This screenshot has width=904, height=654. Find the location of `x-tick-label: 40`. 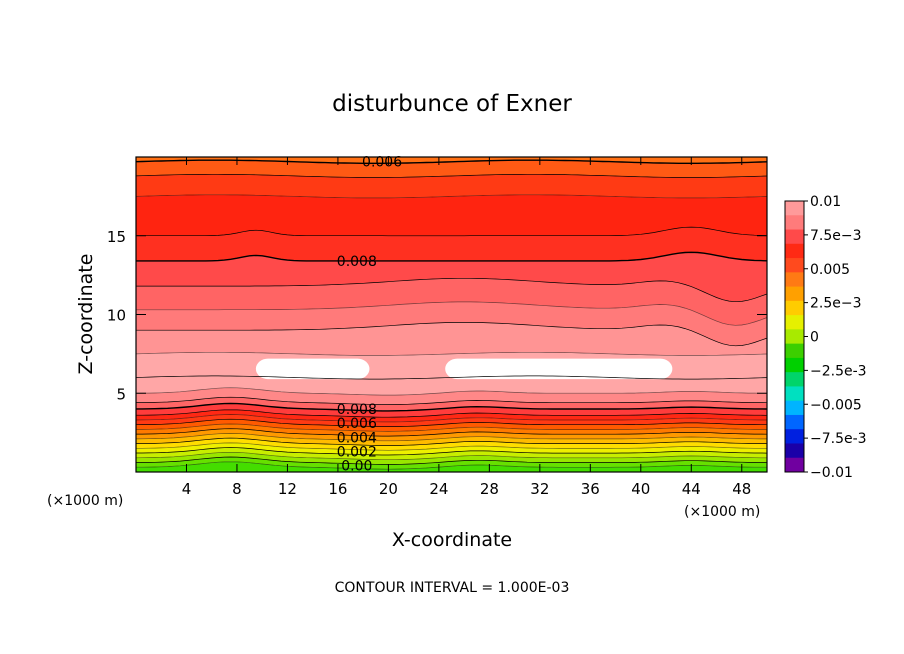

x-tick-label: 40 is located at coordinates (640, 489).